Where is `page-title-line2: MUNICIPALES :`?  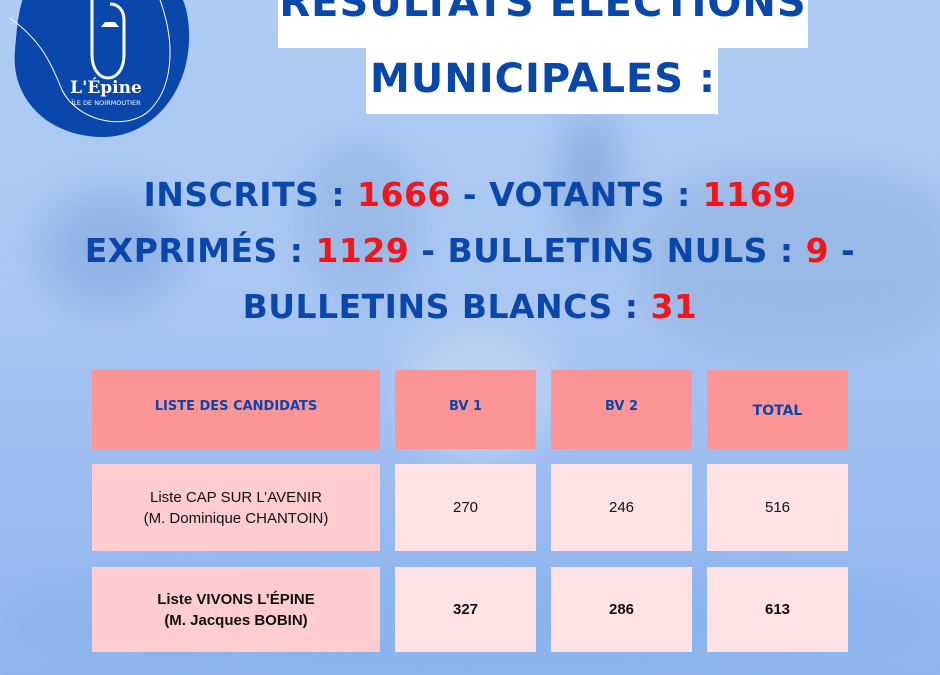 page-title-line2: MUNICIPALES : is located at coordinates (543, 79).